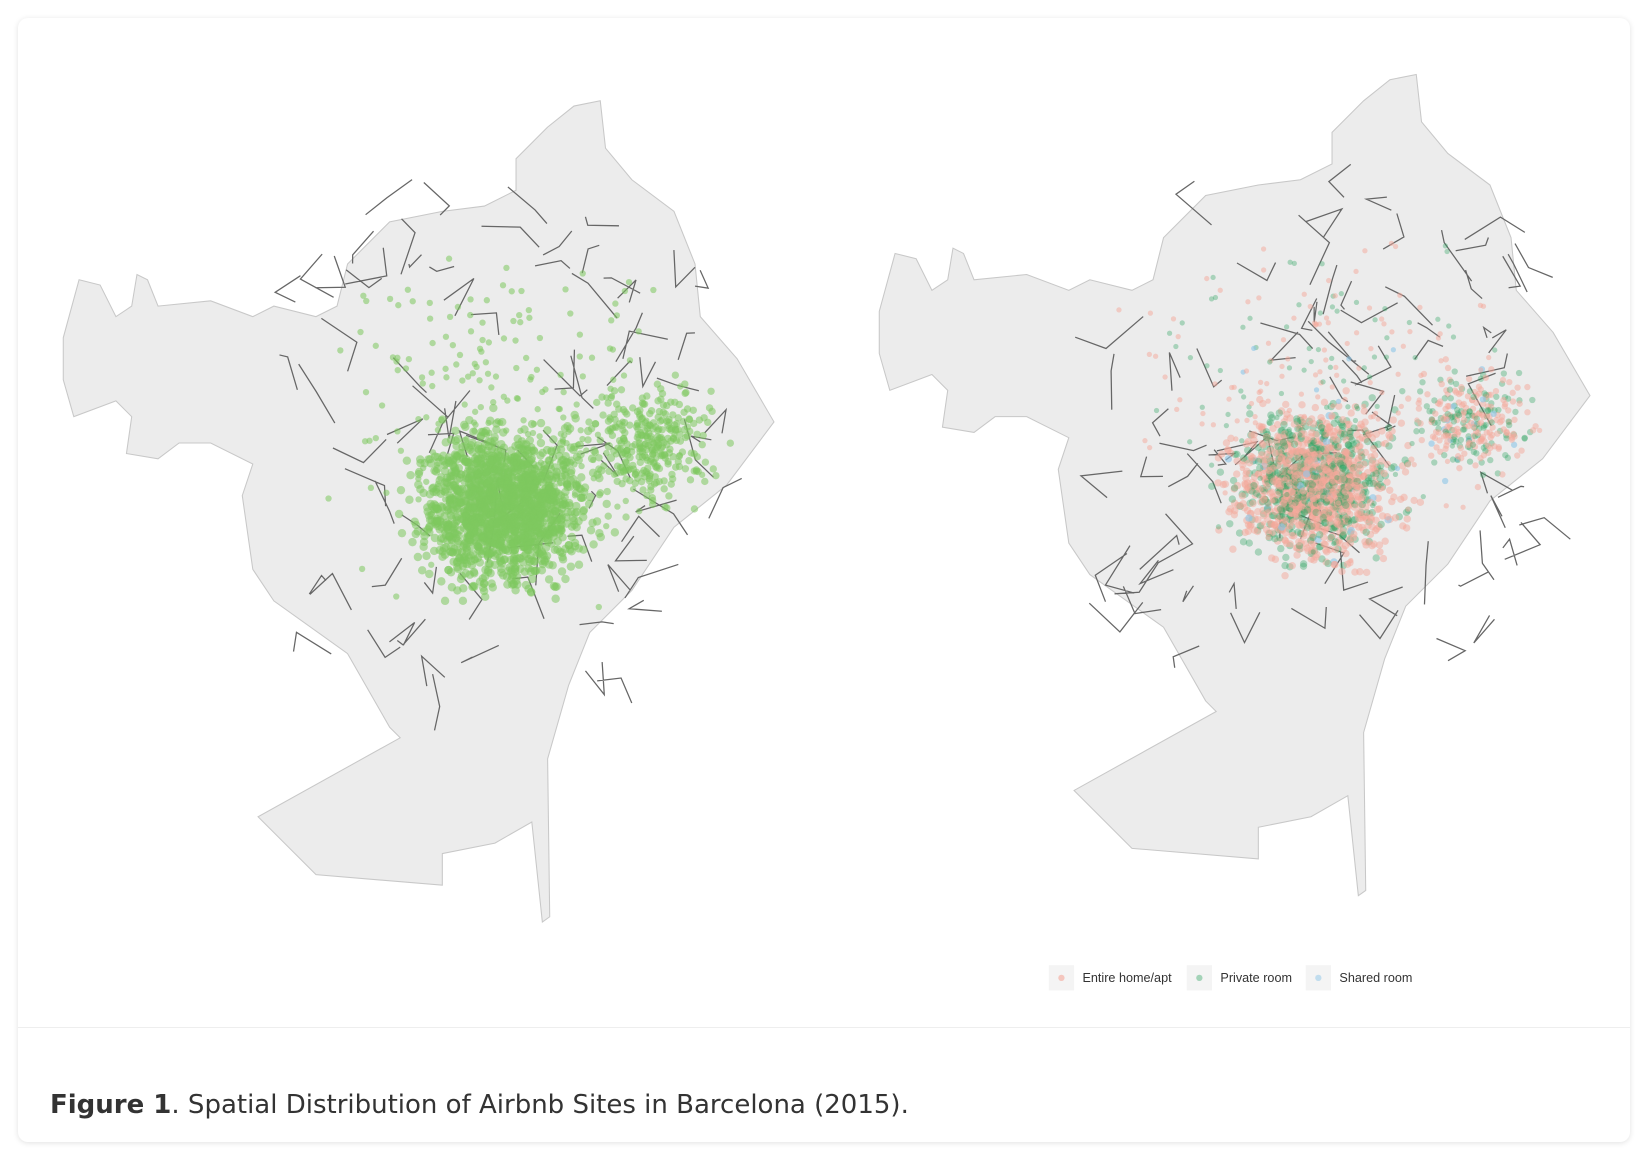 The height and width of the screenshot is (1152, 1652). Describe the element at coordinates (111, 1105) in the screenshot. I see `figure-label: Figure 1` at that location.